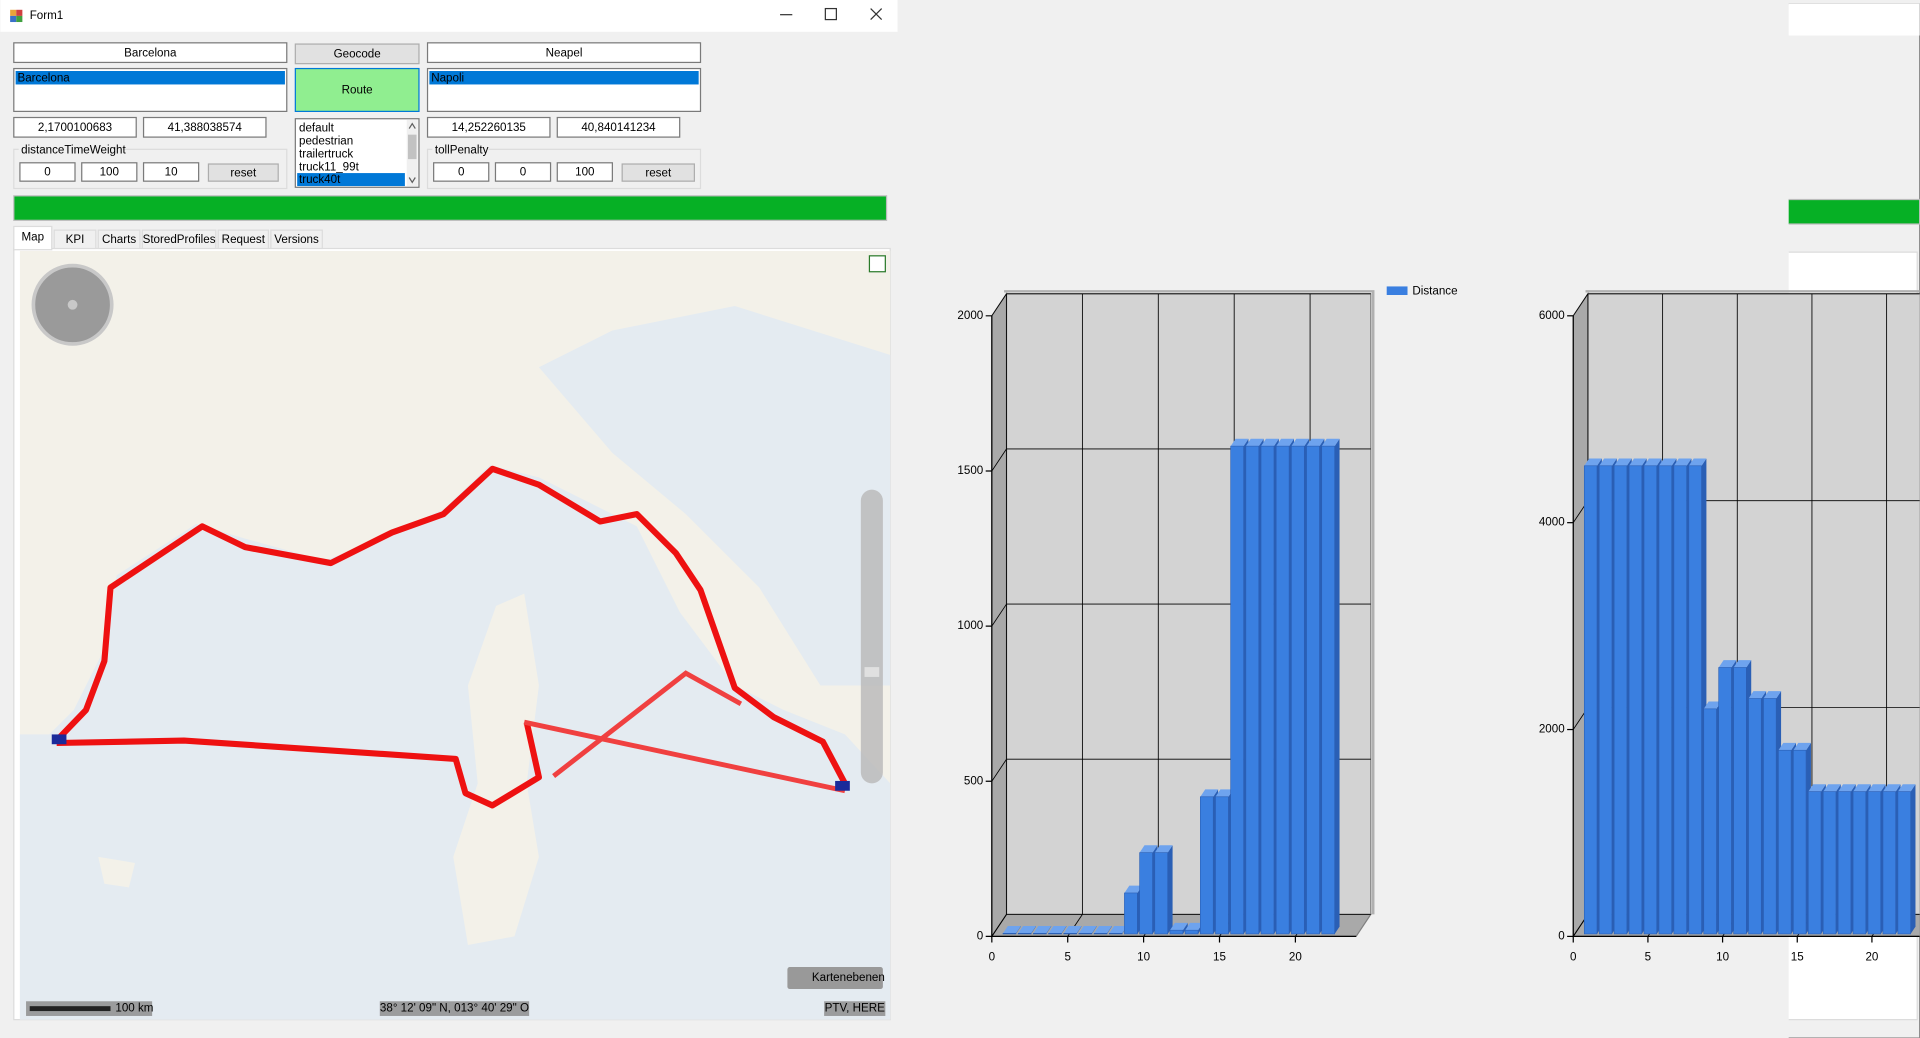  I want to click on list-item: pedestrian, so click(326, 140).